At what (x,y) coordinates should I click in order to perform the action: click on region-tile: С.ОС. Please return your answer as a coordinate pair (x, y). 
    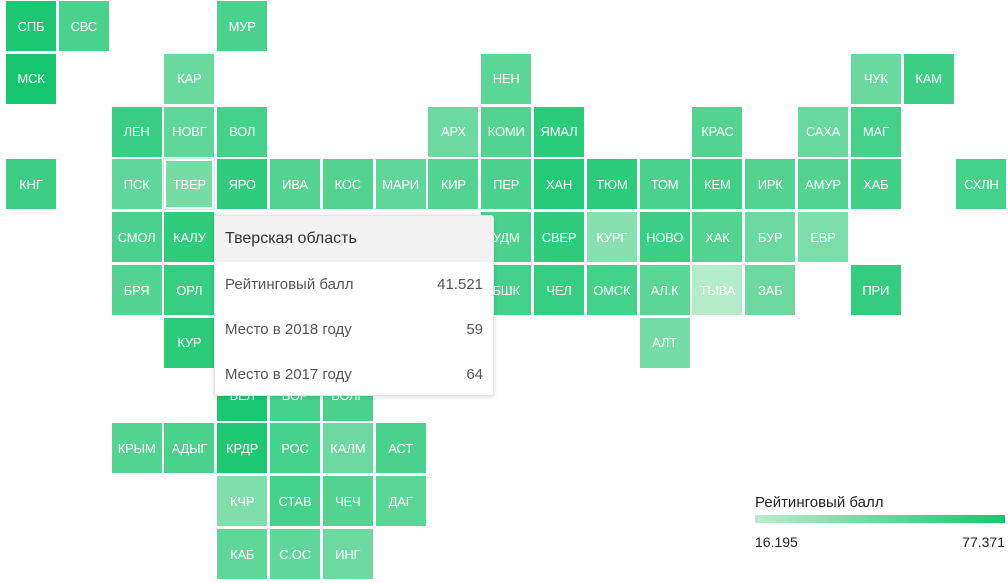
    Looking at the image, I should click on (295, 554).